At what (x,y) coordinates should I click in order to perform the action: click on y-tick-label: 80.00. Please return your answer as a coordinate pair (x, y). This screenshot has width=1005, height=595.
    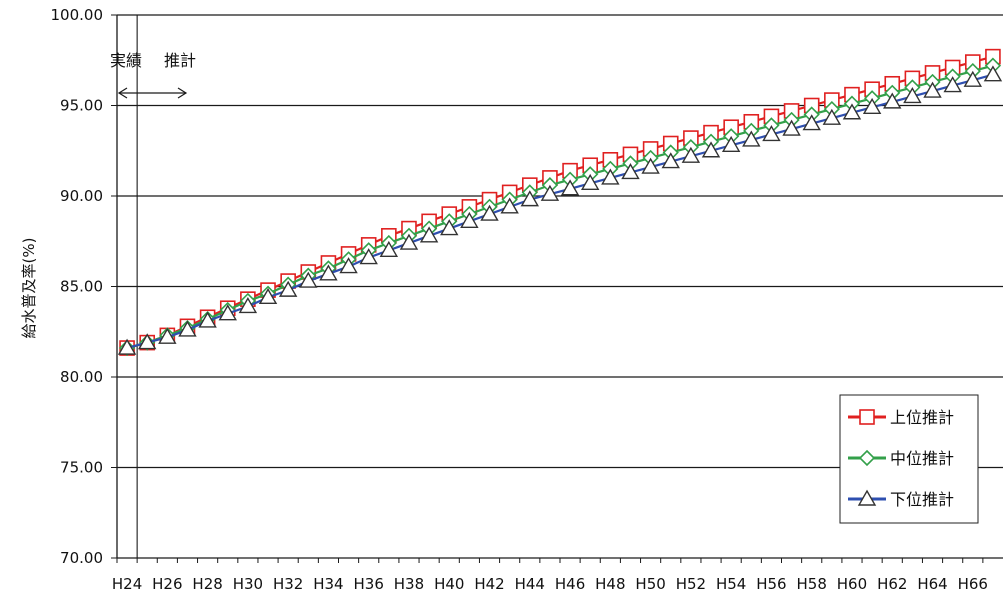
    Looking at the image, I should click on (81, 377).